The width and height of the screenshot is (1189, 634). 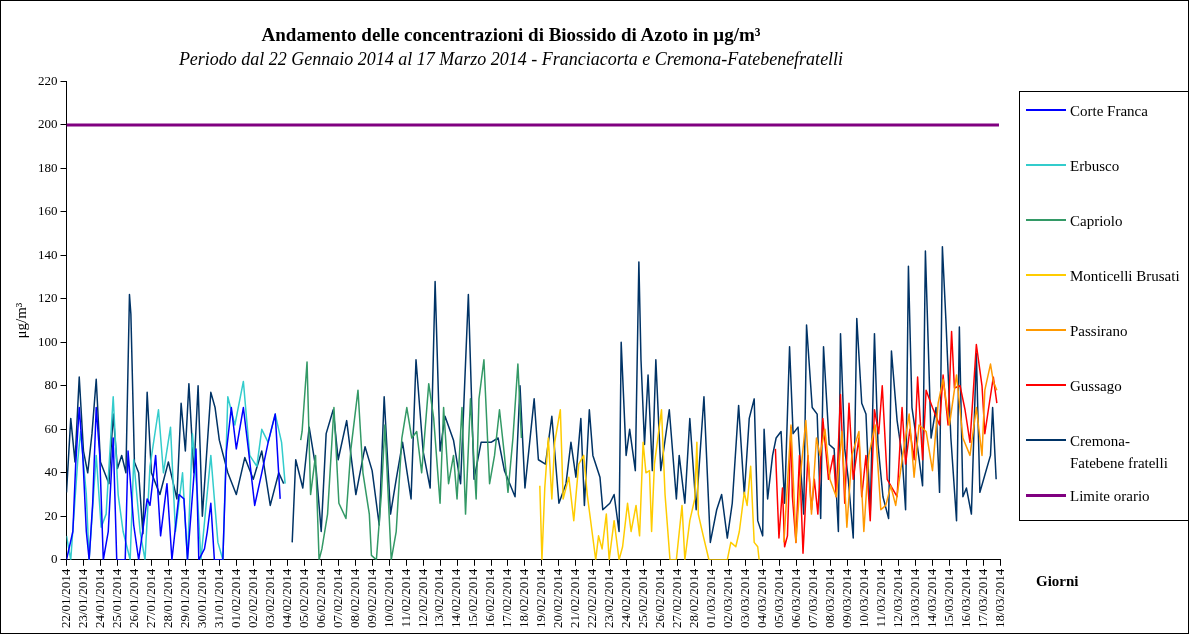 I want to click on x-tick-label: 02/02/2014, so click(x=252, y=598).